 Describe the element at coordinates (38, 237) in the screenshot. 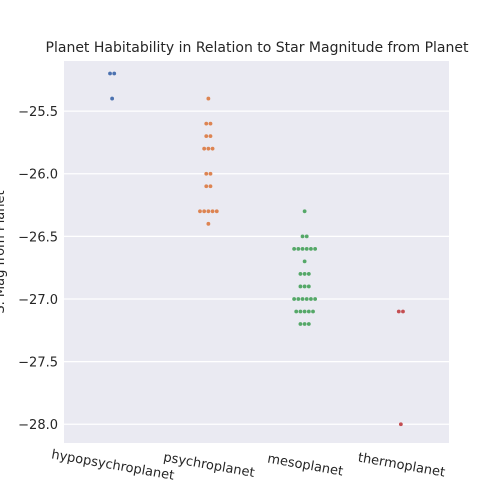

I see `y-tick-label: −26.5` at that location.